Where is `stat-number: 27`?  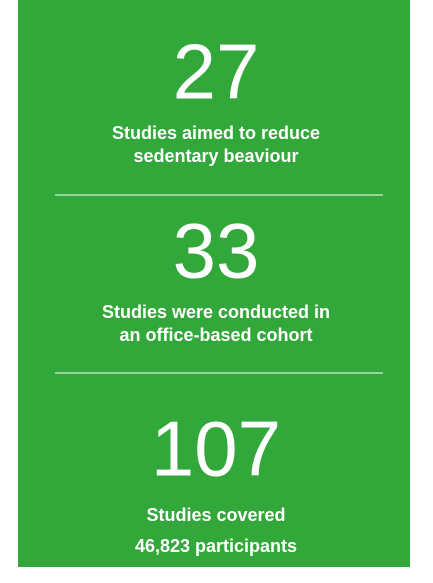
stat-number: 27 is located at coordinates (216, 72).